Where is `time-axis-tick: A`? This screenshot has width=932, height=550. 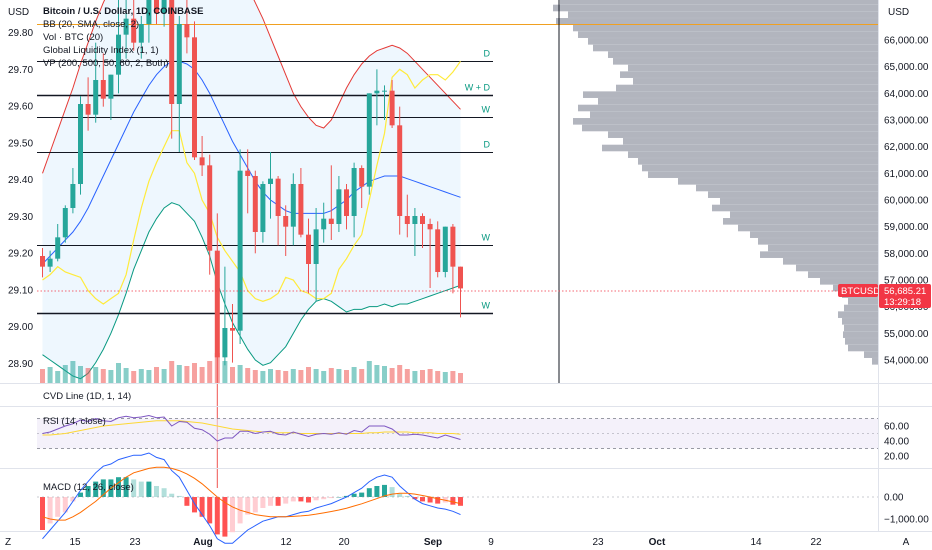
time-axis-tick: A is located at coordinates (906, 542).